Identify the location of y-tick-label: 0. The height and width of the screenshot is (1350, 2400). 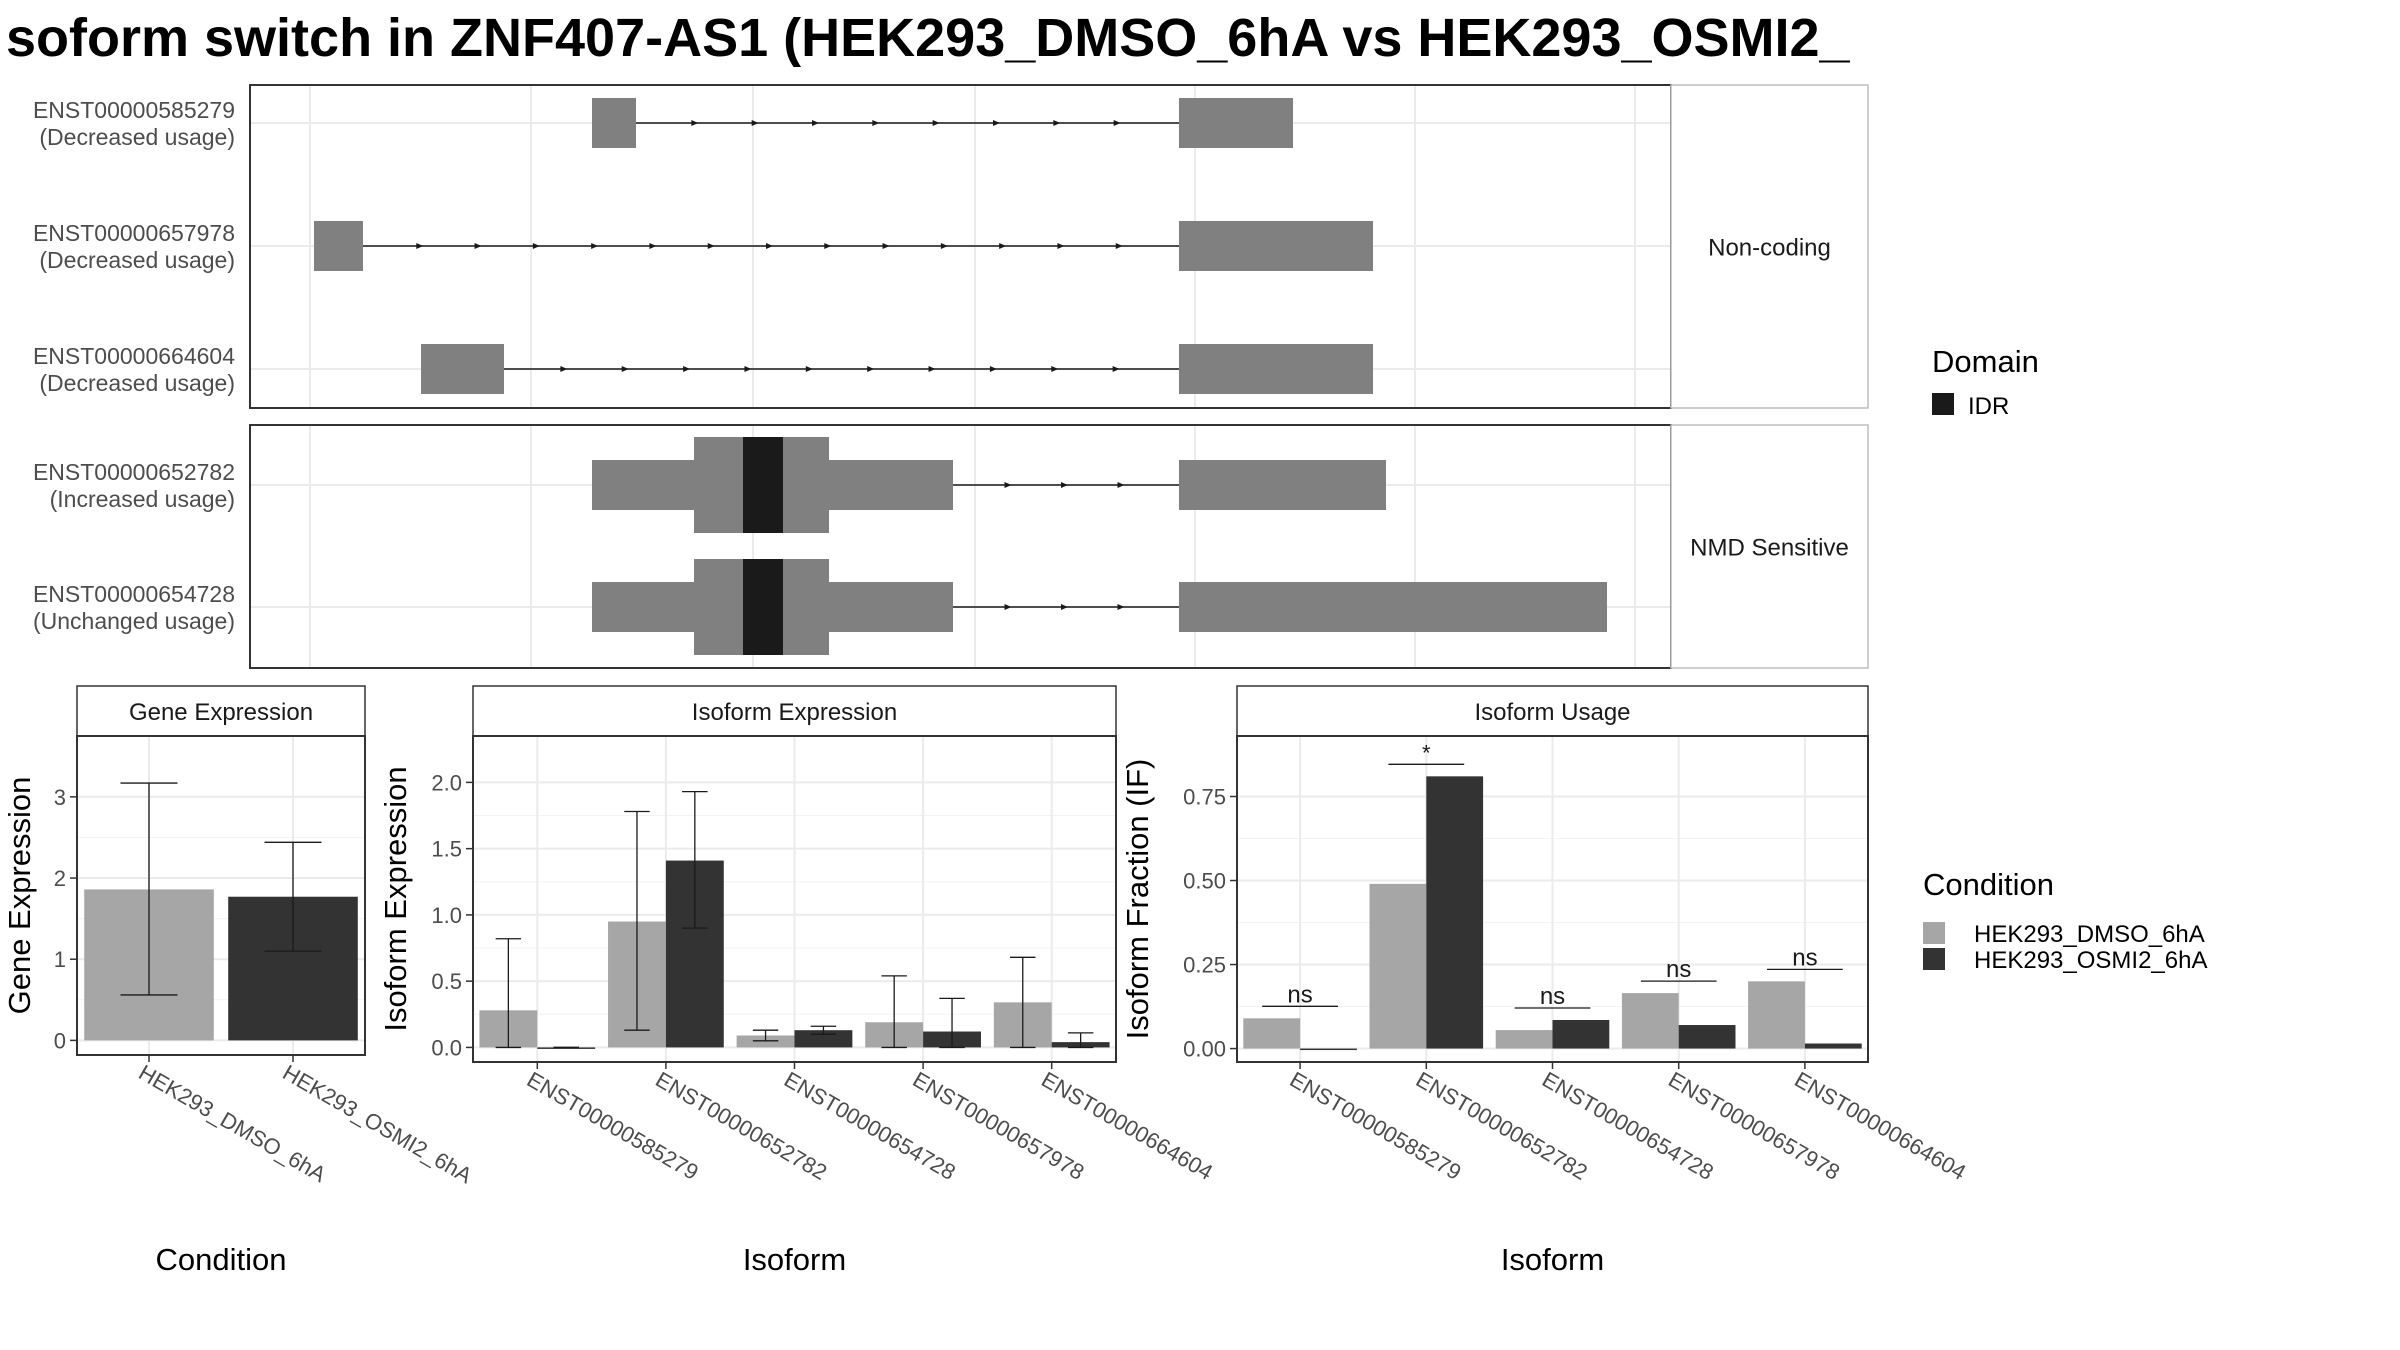
(60, 1040).